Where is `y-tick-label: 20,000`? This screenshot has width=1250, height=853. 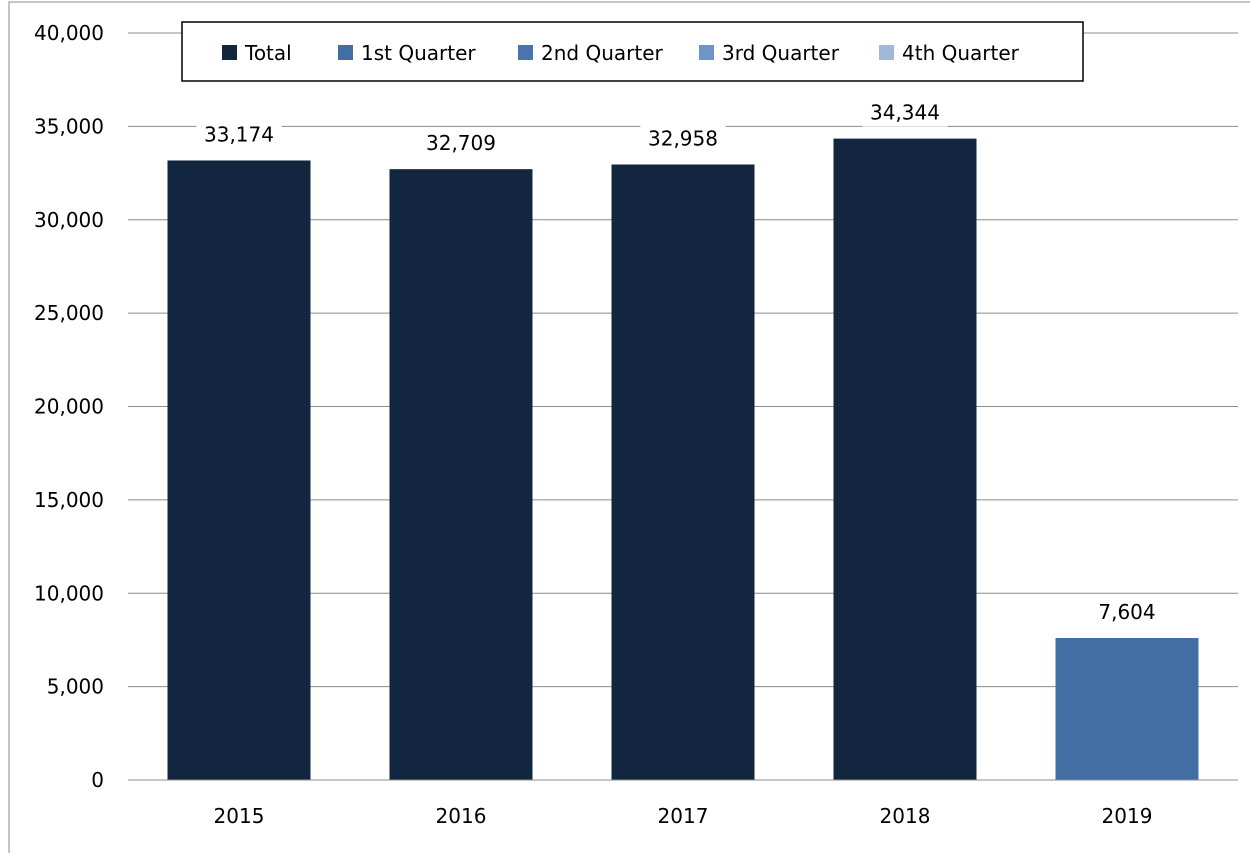 y-tick-label: 20,000 is located at coordinates (69, 407).